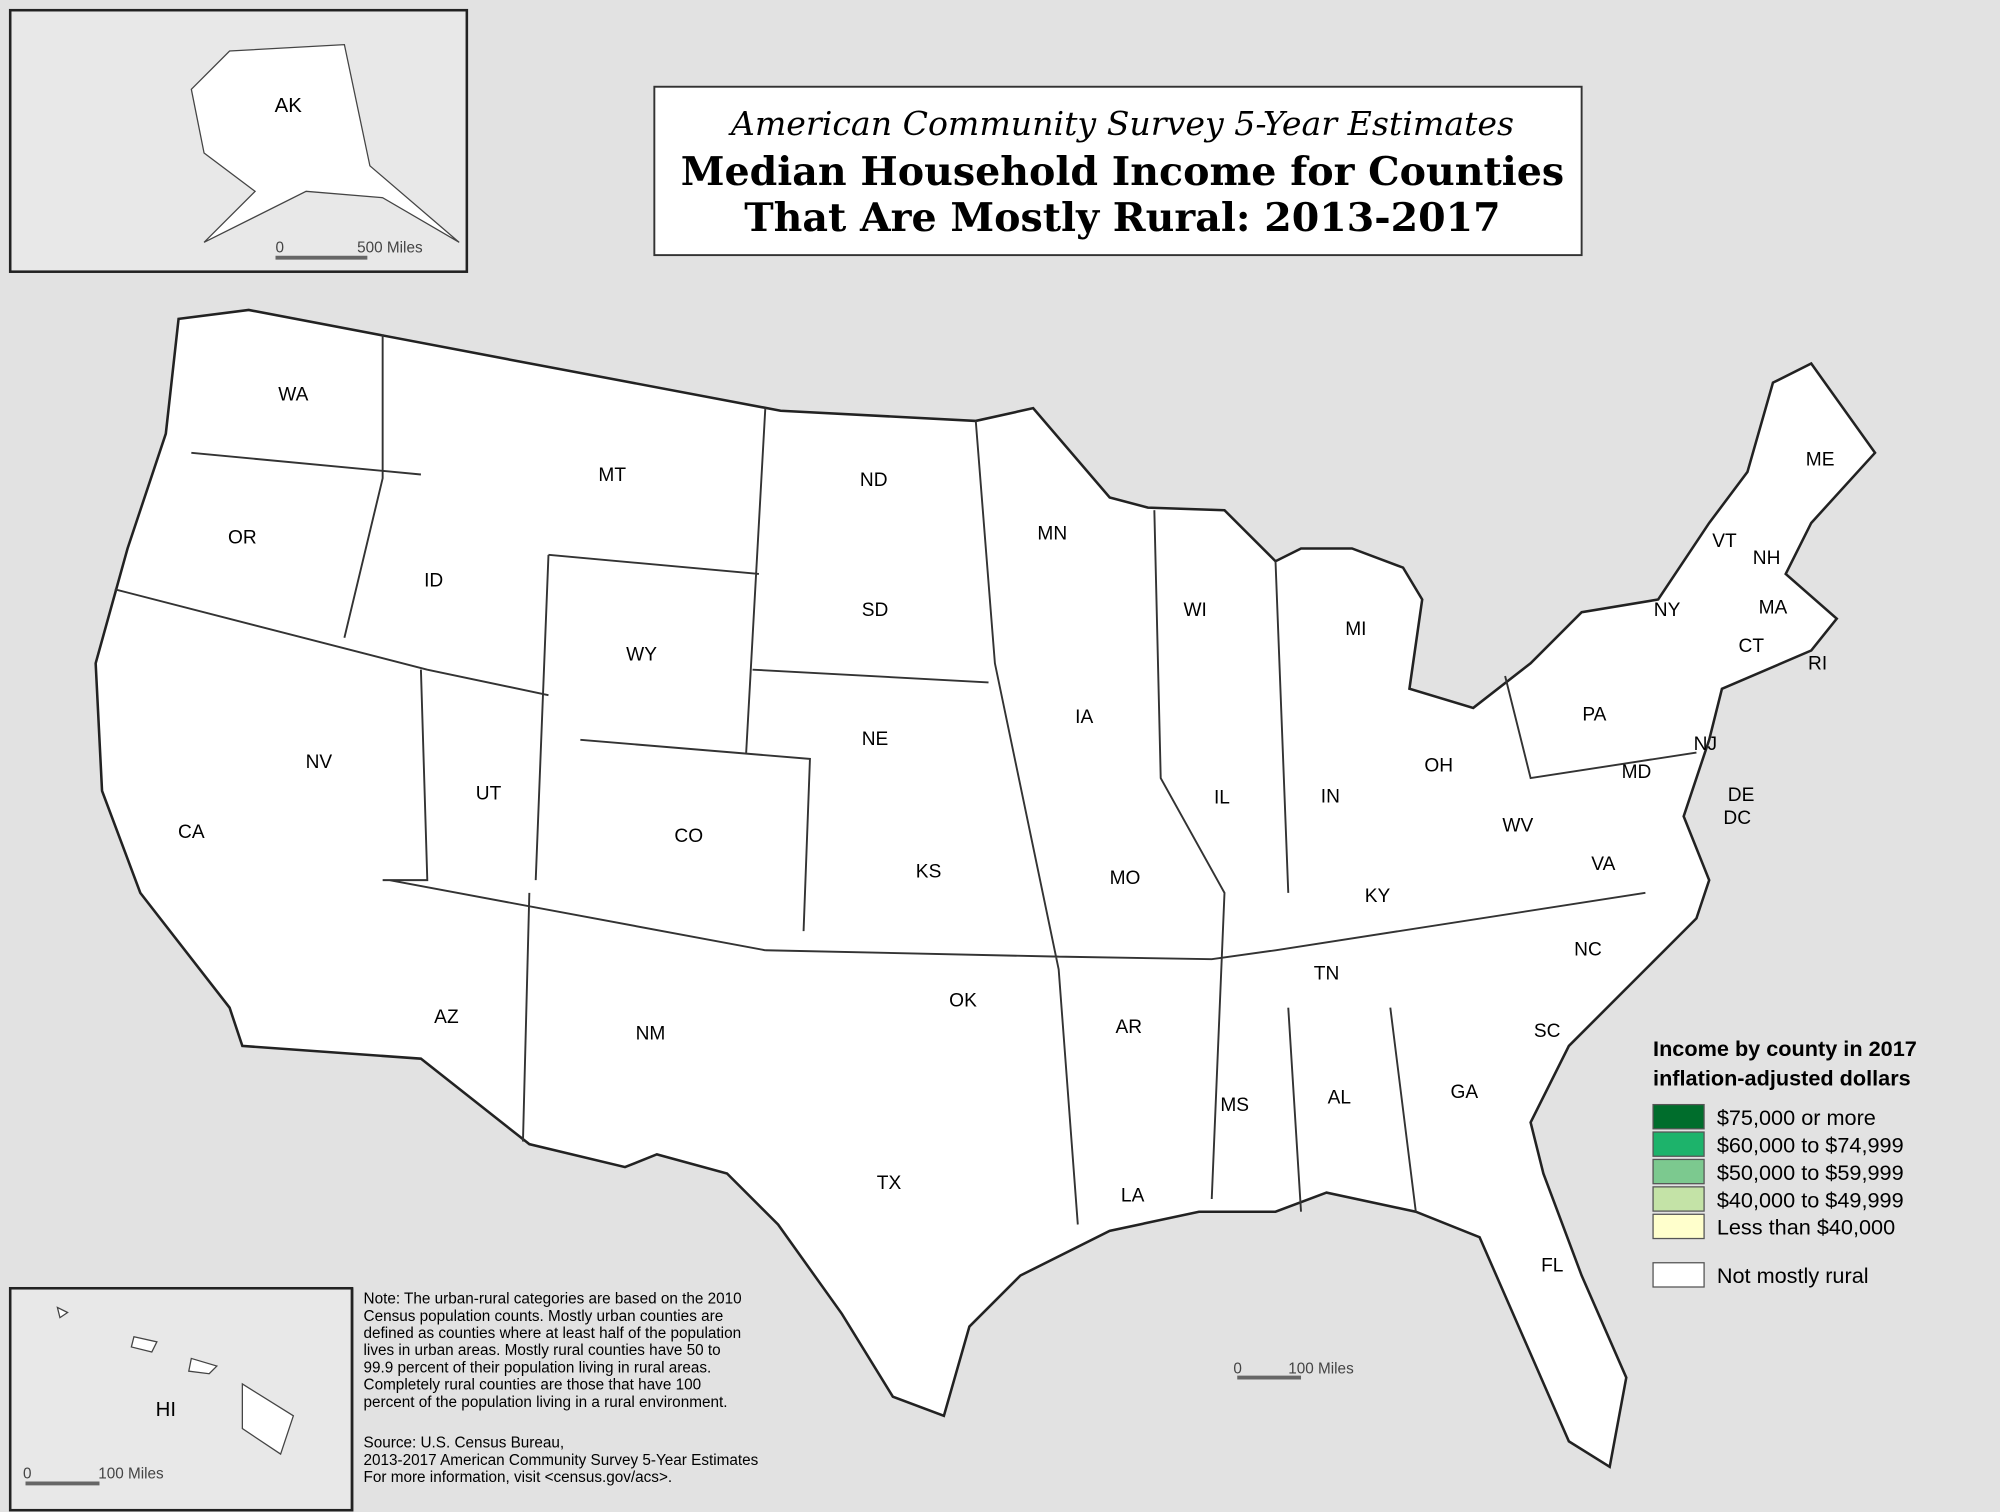 The height and width of the screenshot is (1512, 2000). Describe the element at coordinates (1355, 629) in the screenshot. I see `state-label: MI` at that location.